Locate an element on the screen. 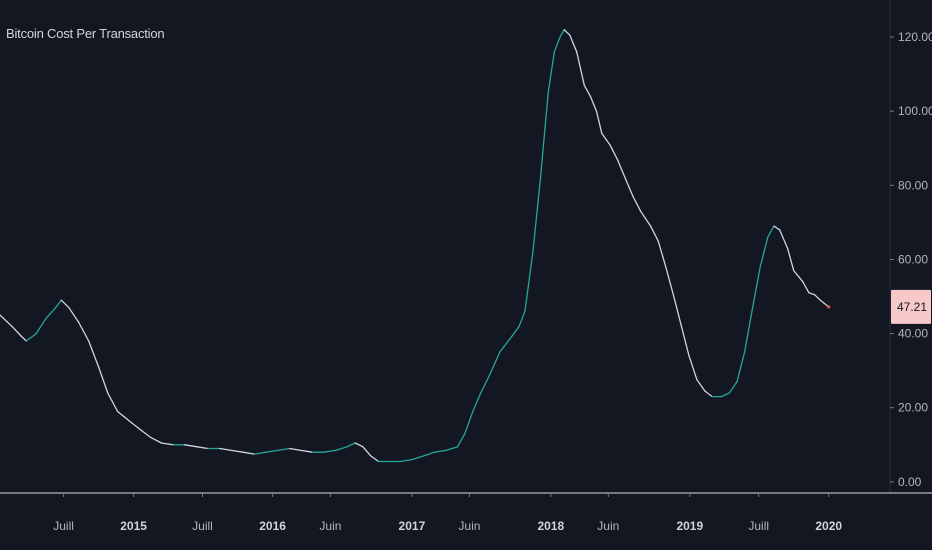  price-axis: 120.00 100.00 80.00 60.00 40.00 20.00 0.00 is located at coordinates (911, 259).